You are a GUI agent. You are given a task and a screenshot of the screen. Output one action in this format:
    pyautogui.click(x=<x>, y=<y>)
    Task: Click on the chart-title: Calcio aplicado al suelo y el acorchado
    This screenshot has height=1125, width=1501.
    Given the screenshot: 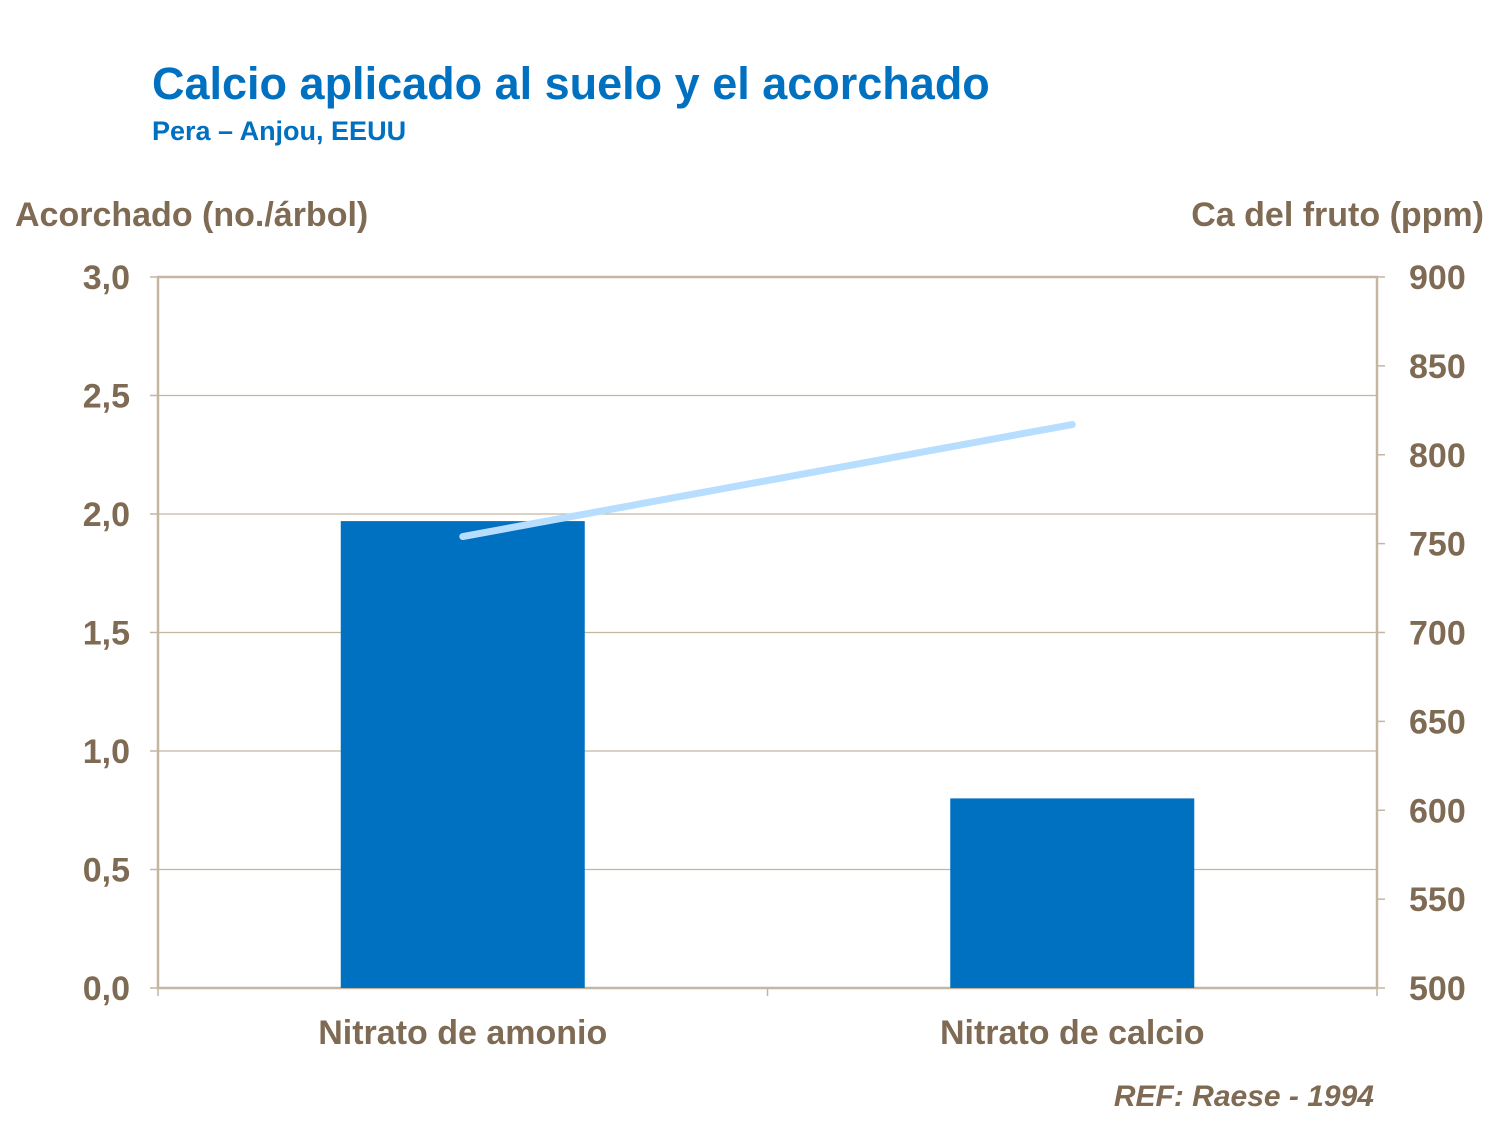 What is the action you would take?
    pyautogui.click(x=571, y=83)
    